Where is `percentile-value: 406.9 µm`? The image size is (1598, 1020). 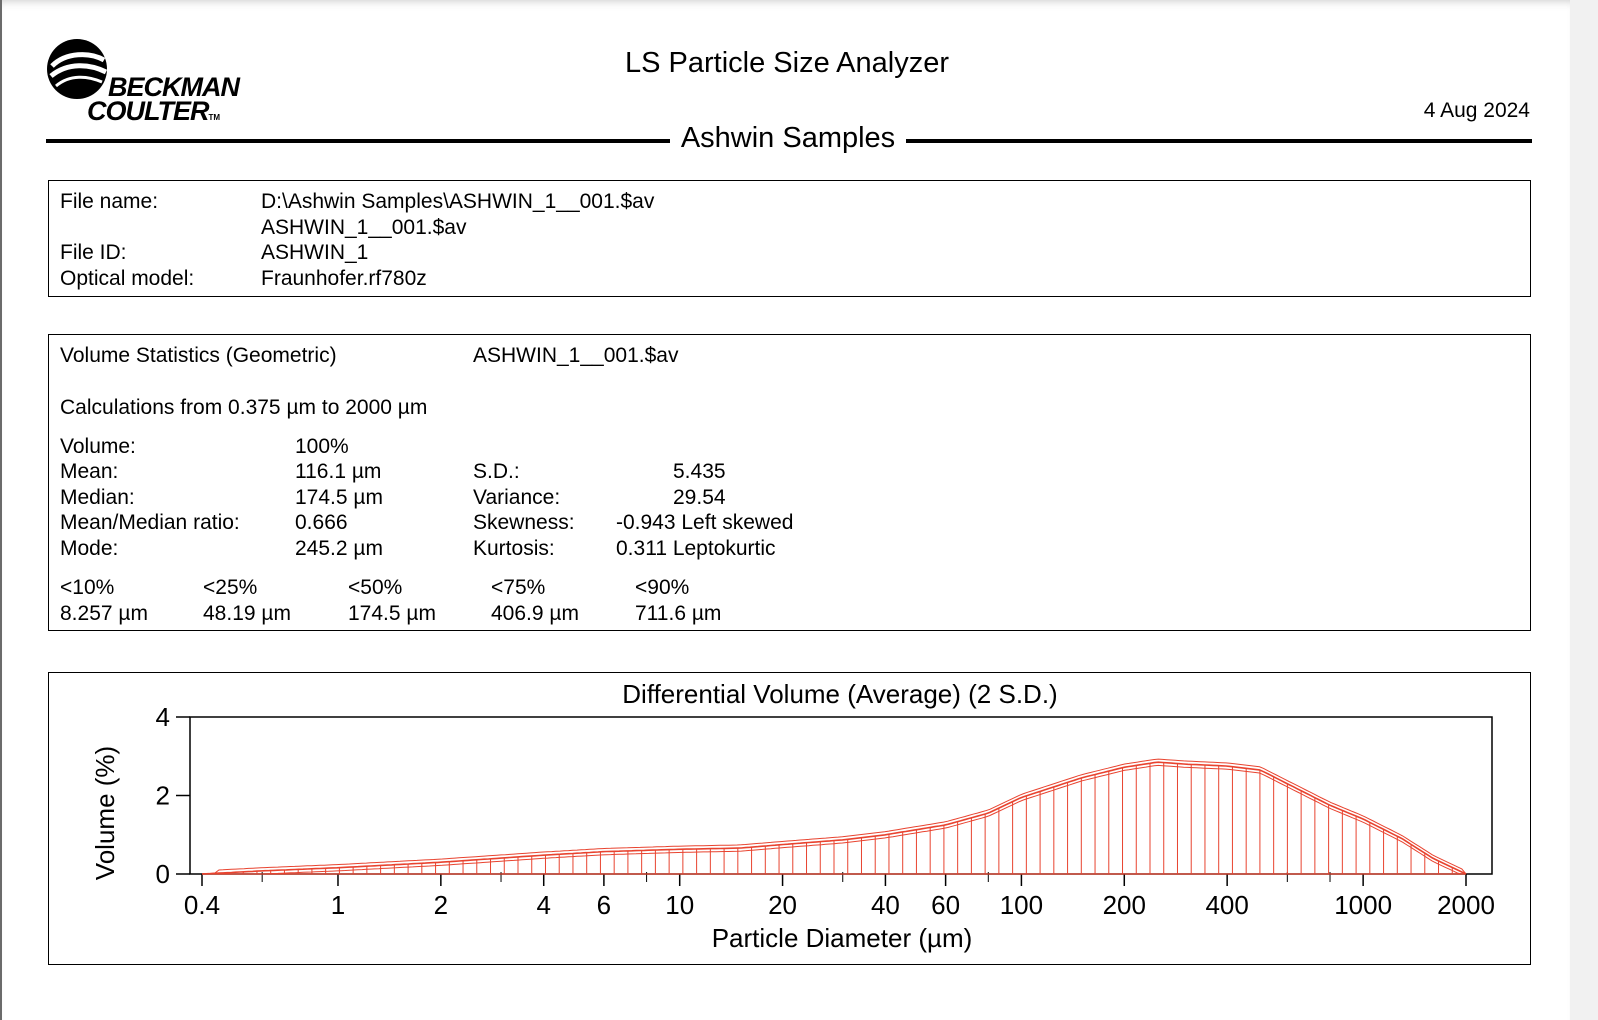
percentile-value: 406.9 µm is located at coordinates (535, 613).